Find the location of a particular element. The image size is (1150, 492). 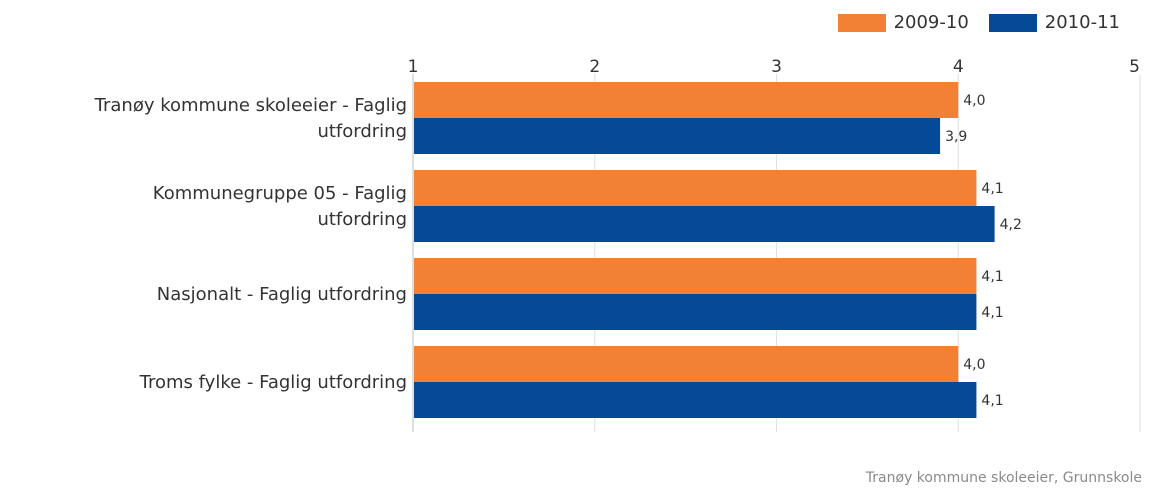

source-footer: Tranøy kommune skoleeier, Grunnskole is located at coordinates (1003, 478).